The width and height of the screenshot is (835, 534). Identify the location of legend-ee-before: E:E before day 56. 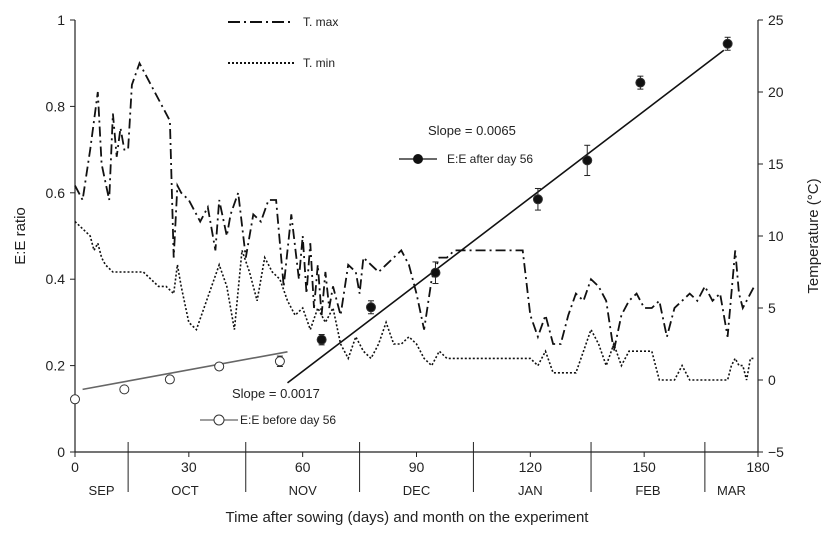
(268, 420).